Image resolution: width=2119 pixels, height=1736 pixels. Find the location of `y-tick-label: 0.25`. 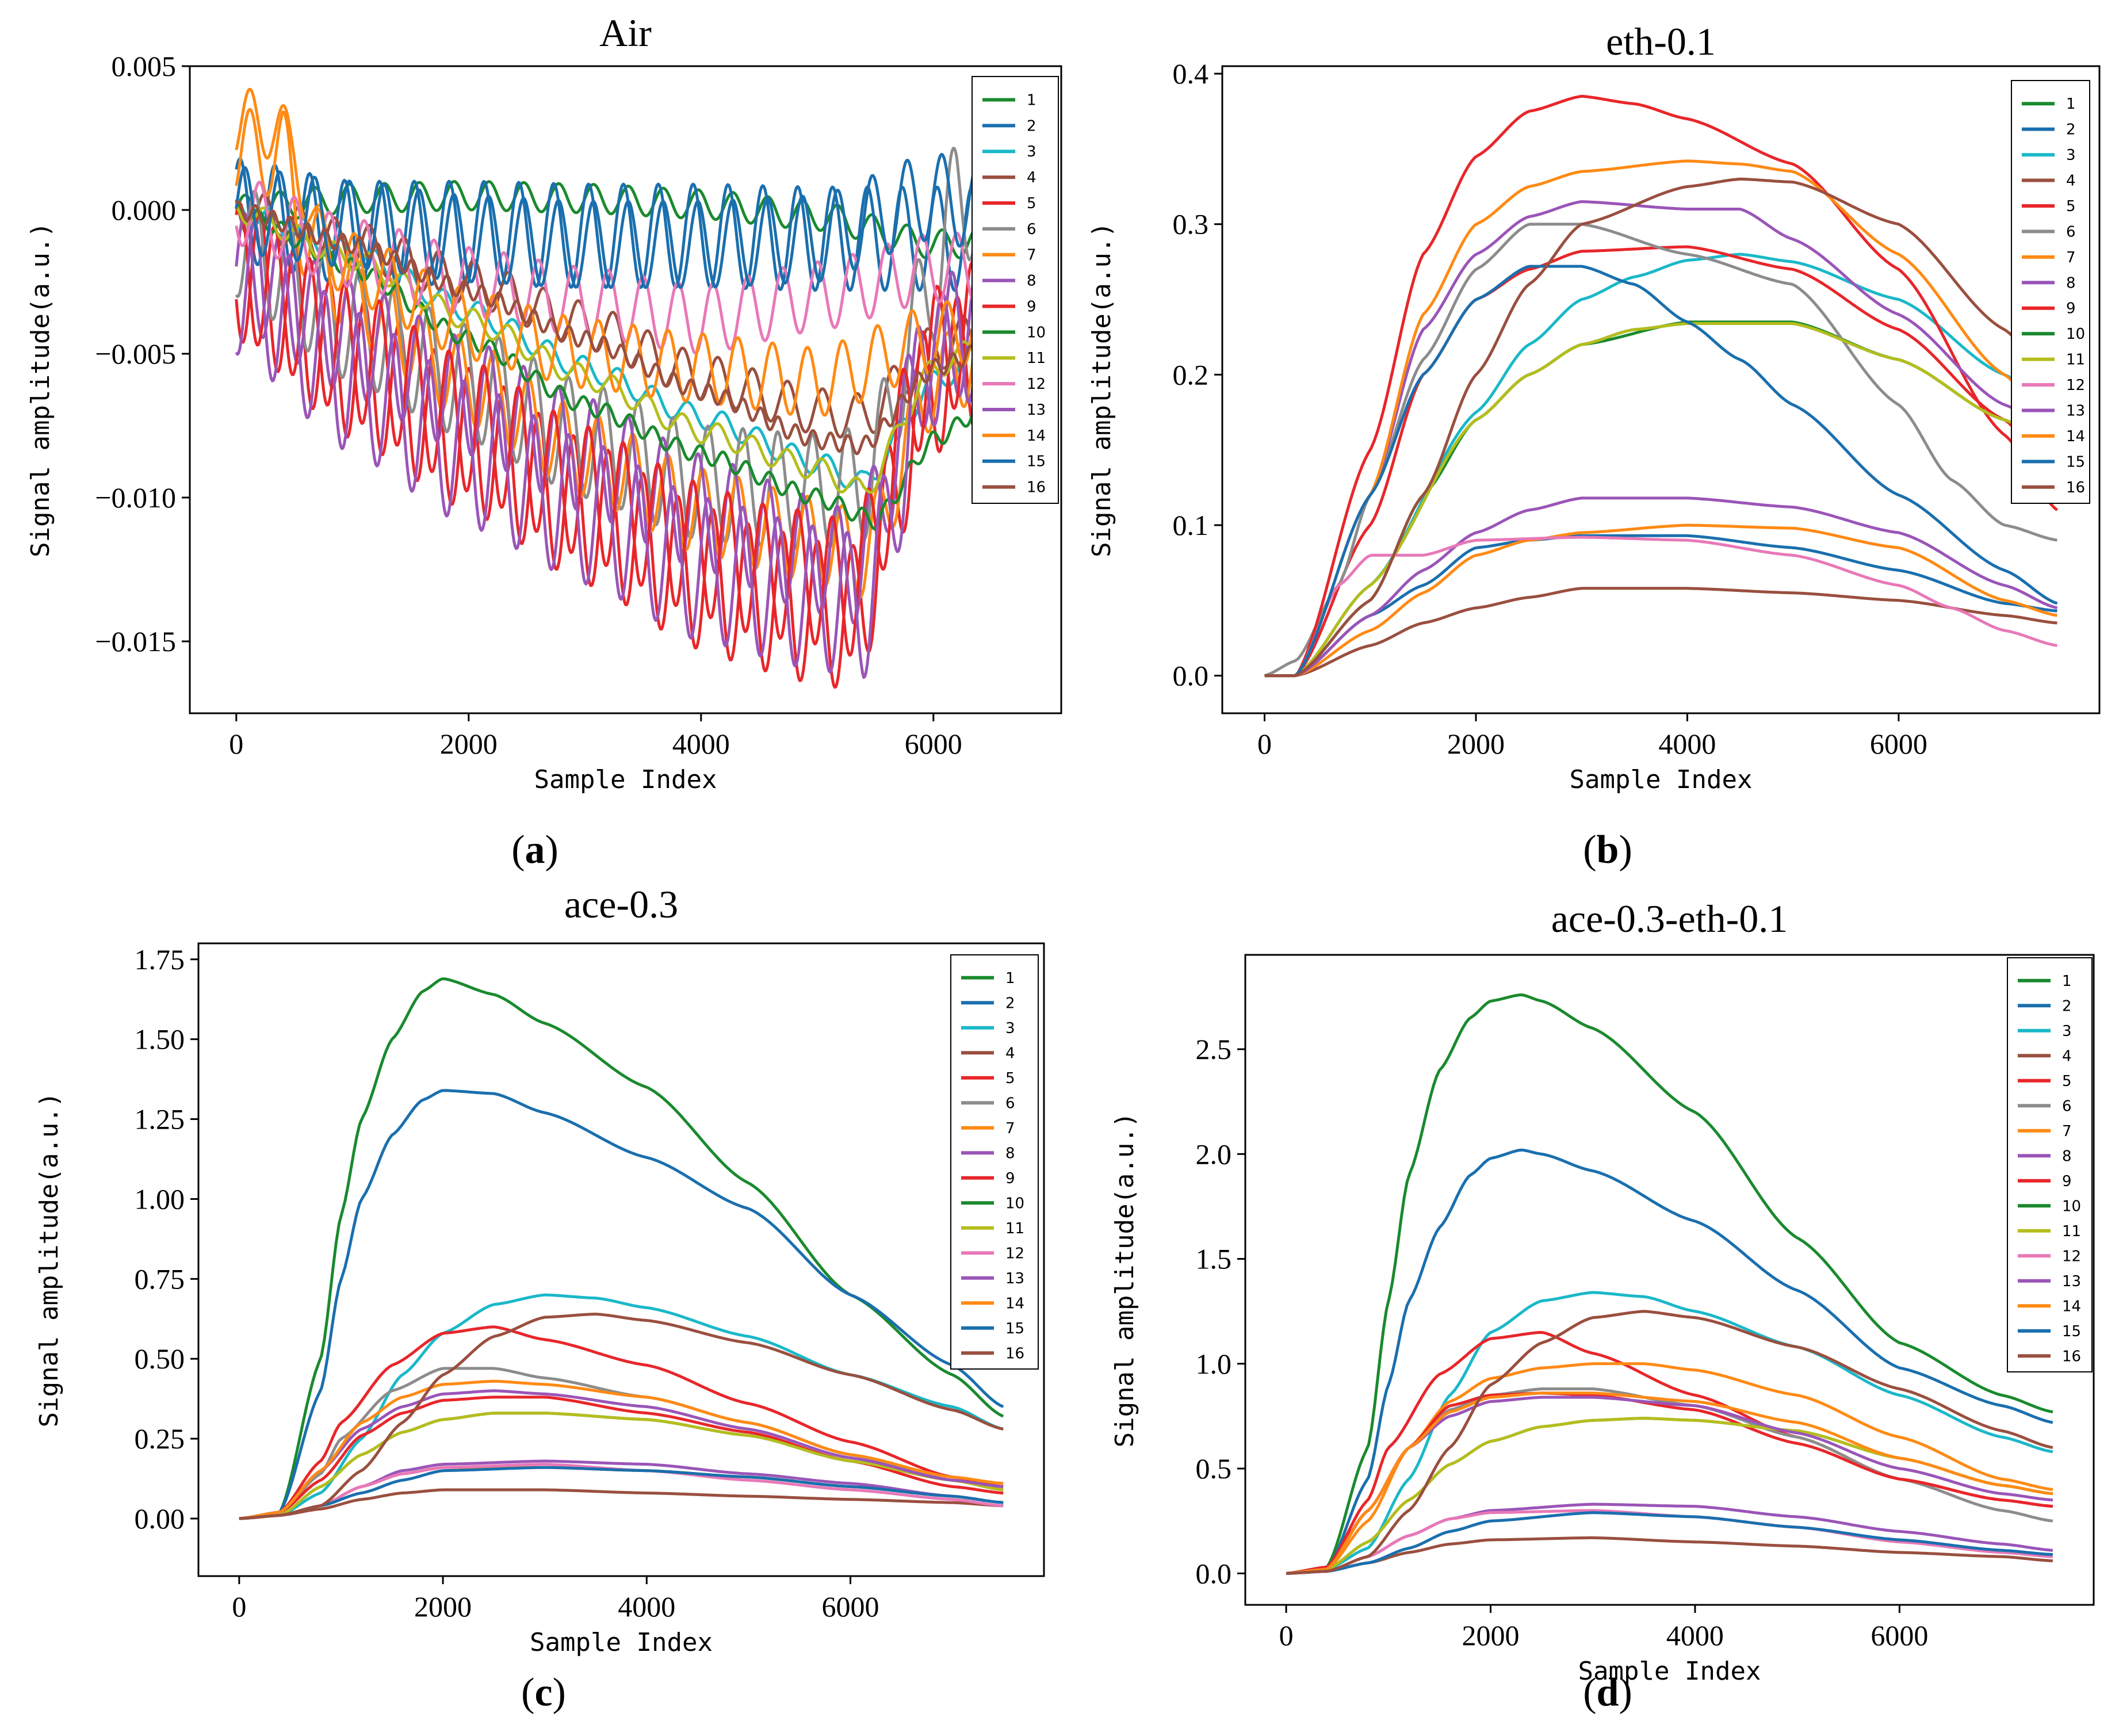

y-tick-label: 0.25 is located at coordinates (160, 1439).